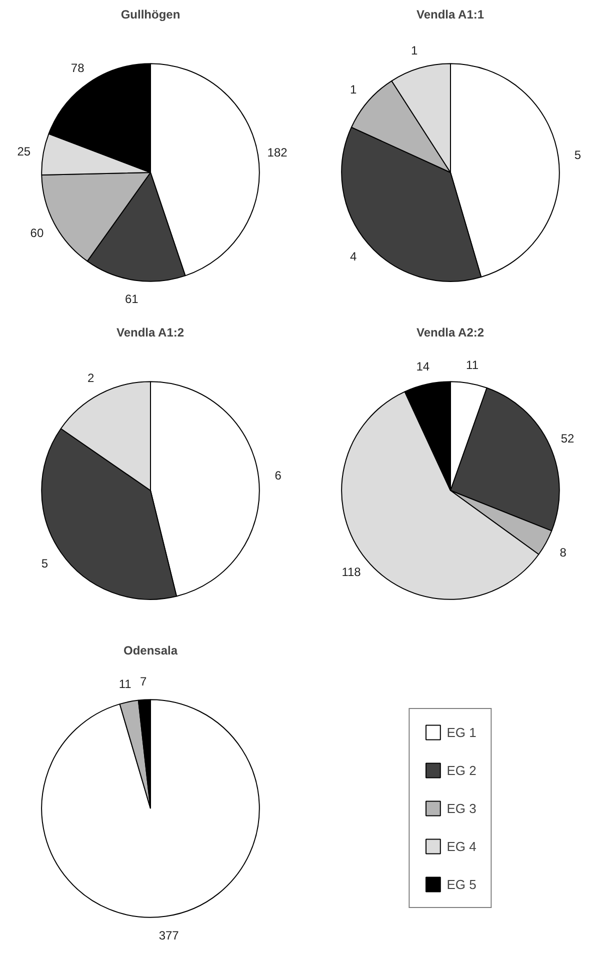 Image resolution: width=602 pixels, height=958 pixels. What do you see at coordinates (461, 846) in the screenshot?
I see `legend-label: EG 4` at bounding box center [461, 846].